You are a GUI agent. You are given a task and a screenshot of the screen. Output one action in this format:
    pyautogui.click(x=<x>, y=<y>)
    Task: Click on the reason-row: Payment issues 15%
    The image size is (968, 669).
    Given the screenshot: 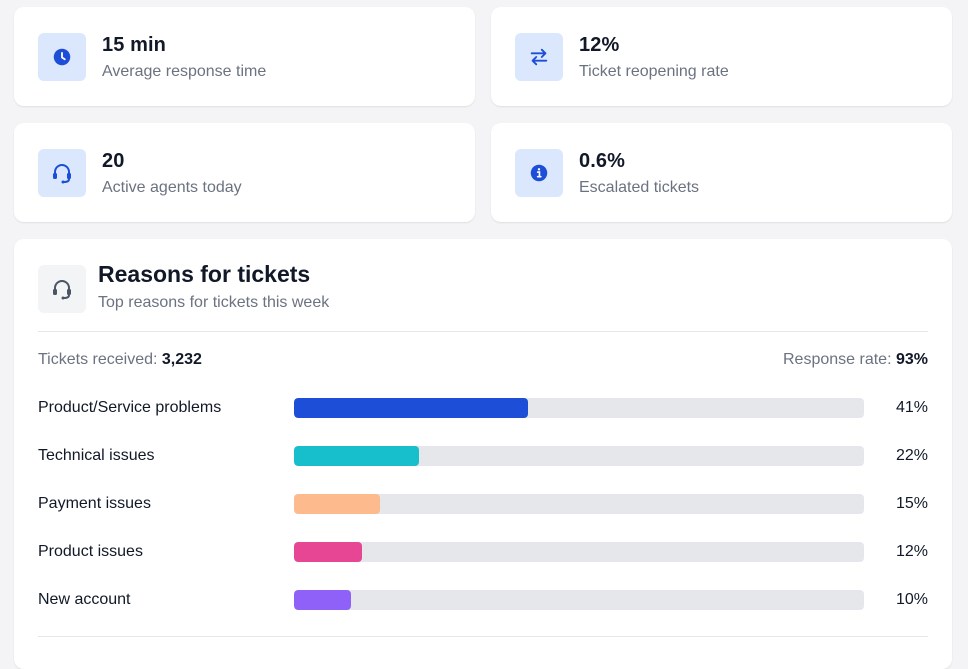 What is the action you would take?
    pyautogui.click(x=483, y=505)
    